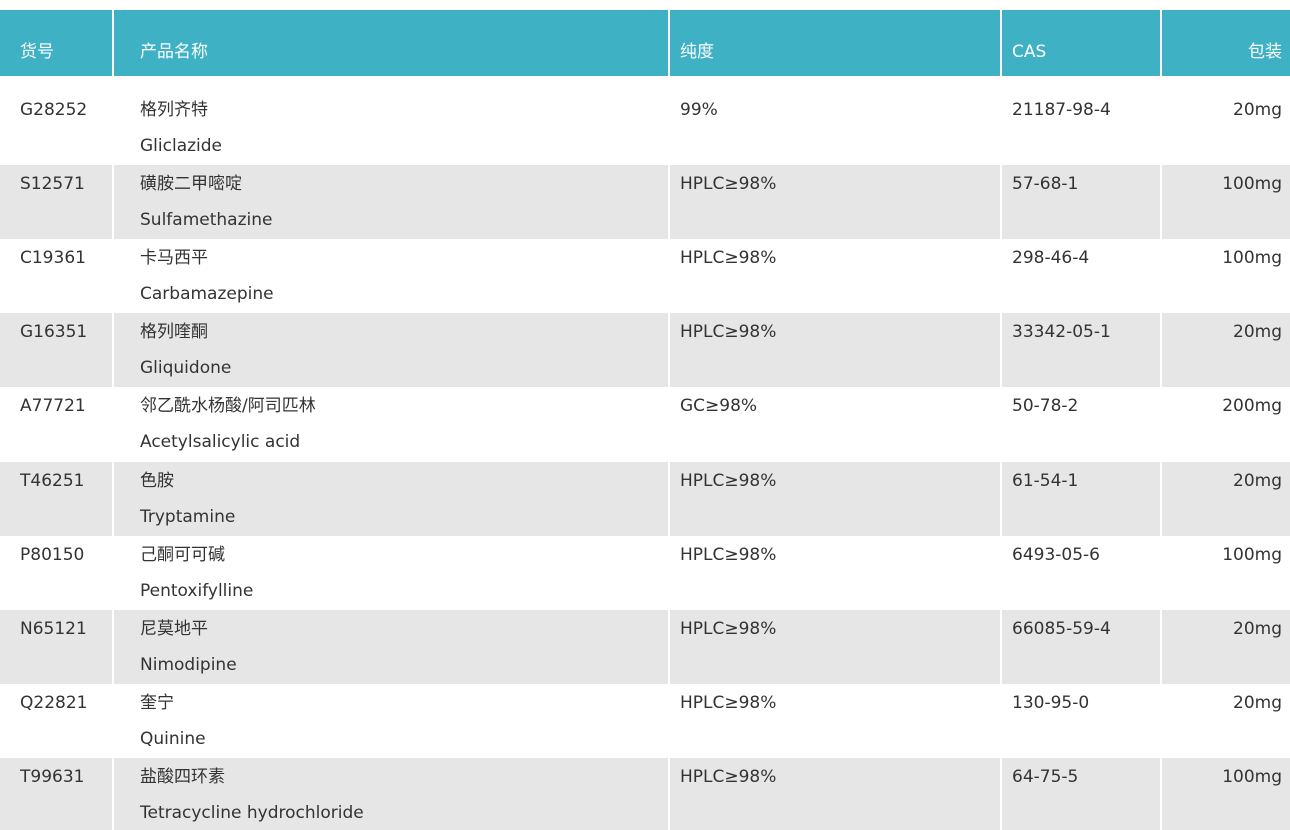  Describe the element at coordinates (181, 146) in the screenshot. I see `name-en: Gliclazide` at that location.